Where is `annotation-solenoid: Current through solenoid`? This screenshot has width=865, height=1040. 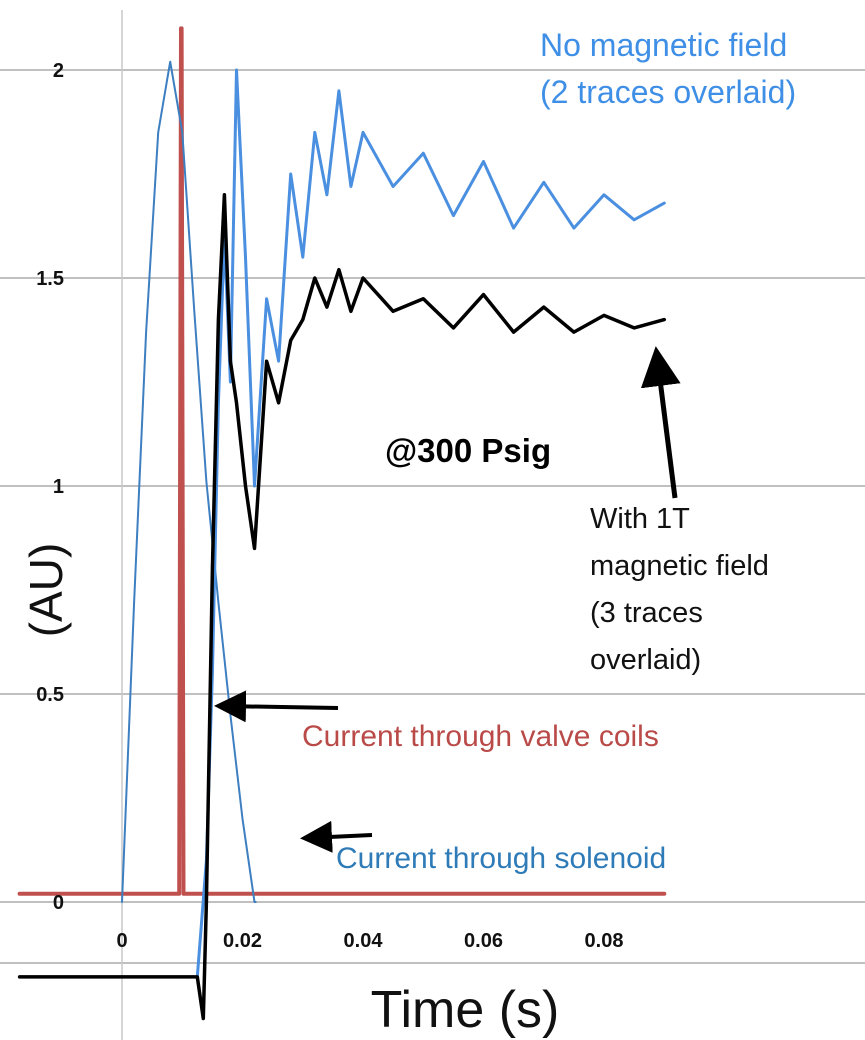
annotation-solenoid: Current through solenoid is located at coordinates (501, 858).